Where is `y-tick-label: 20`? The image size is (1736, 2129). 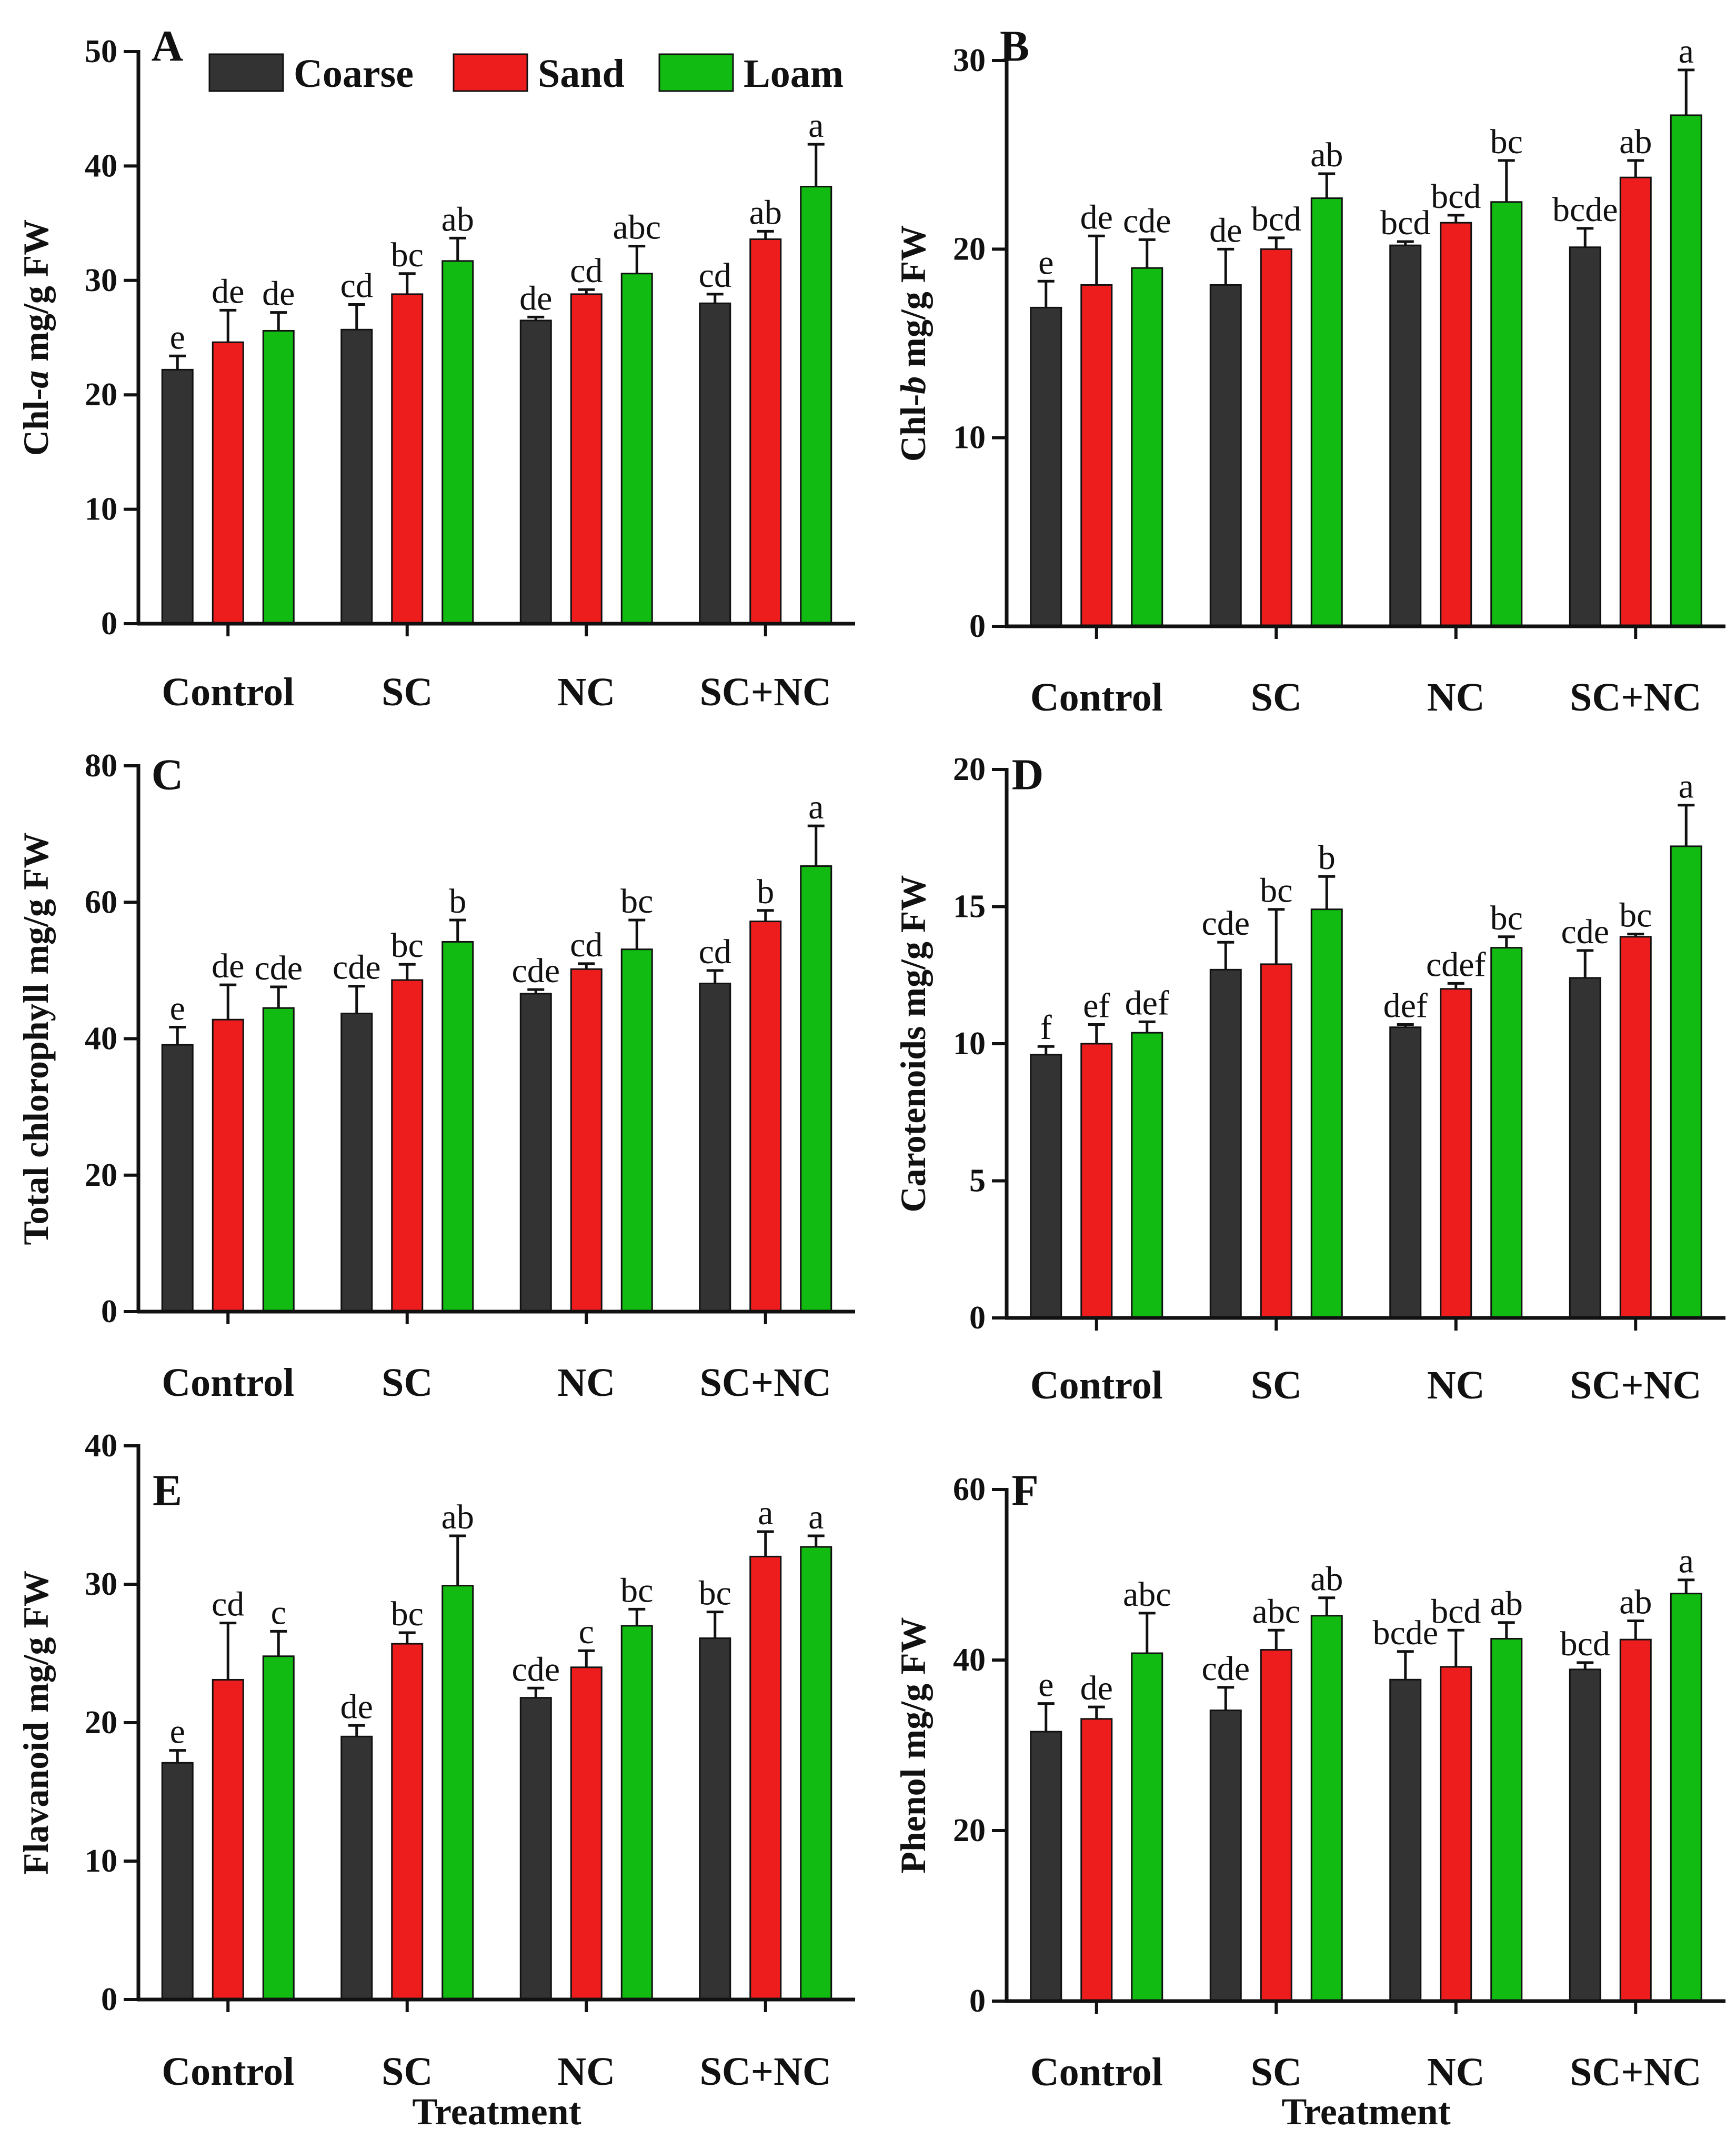 y-tick-label: 20 is located at coordinates (969, 249).